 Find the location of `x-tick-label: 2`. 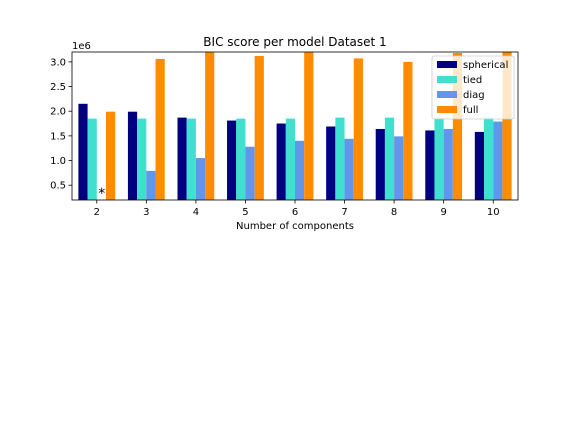

x-tick-label: 2 is located at coordinates (97, 212).